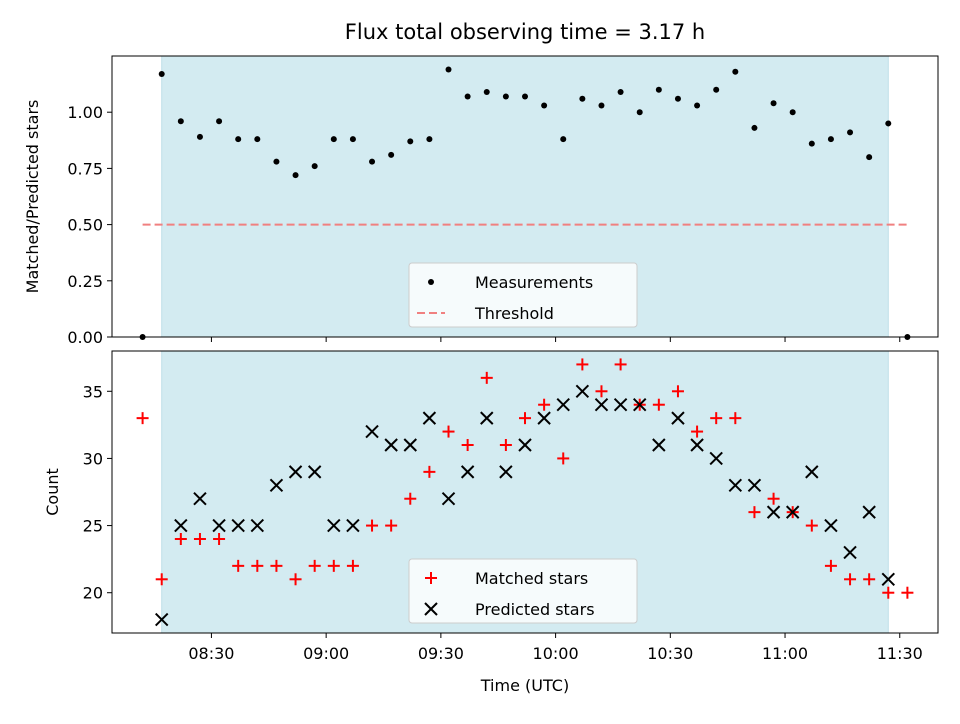  I want to click on x-tick-label: 11:00, so click(785, 653).